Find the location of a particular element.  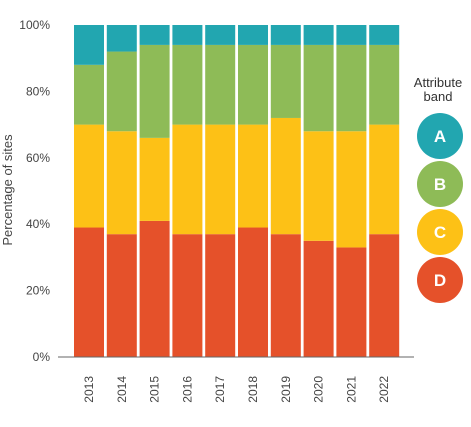

bar-segment-c-2017 is located at coordinates (220, 179).